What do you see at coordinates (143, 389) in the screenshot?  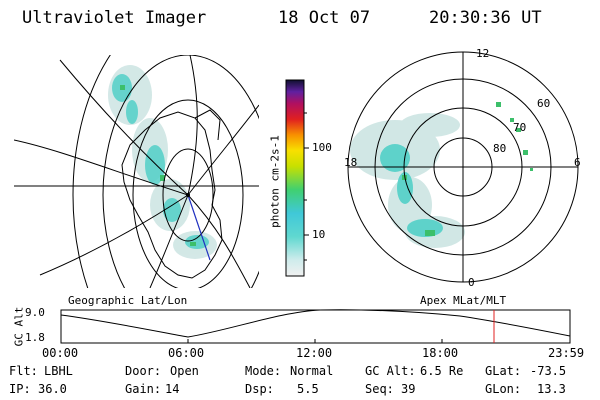 I see `gain-label: Gain:` at bounding box center [143, 389].